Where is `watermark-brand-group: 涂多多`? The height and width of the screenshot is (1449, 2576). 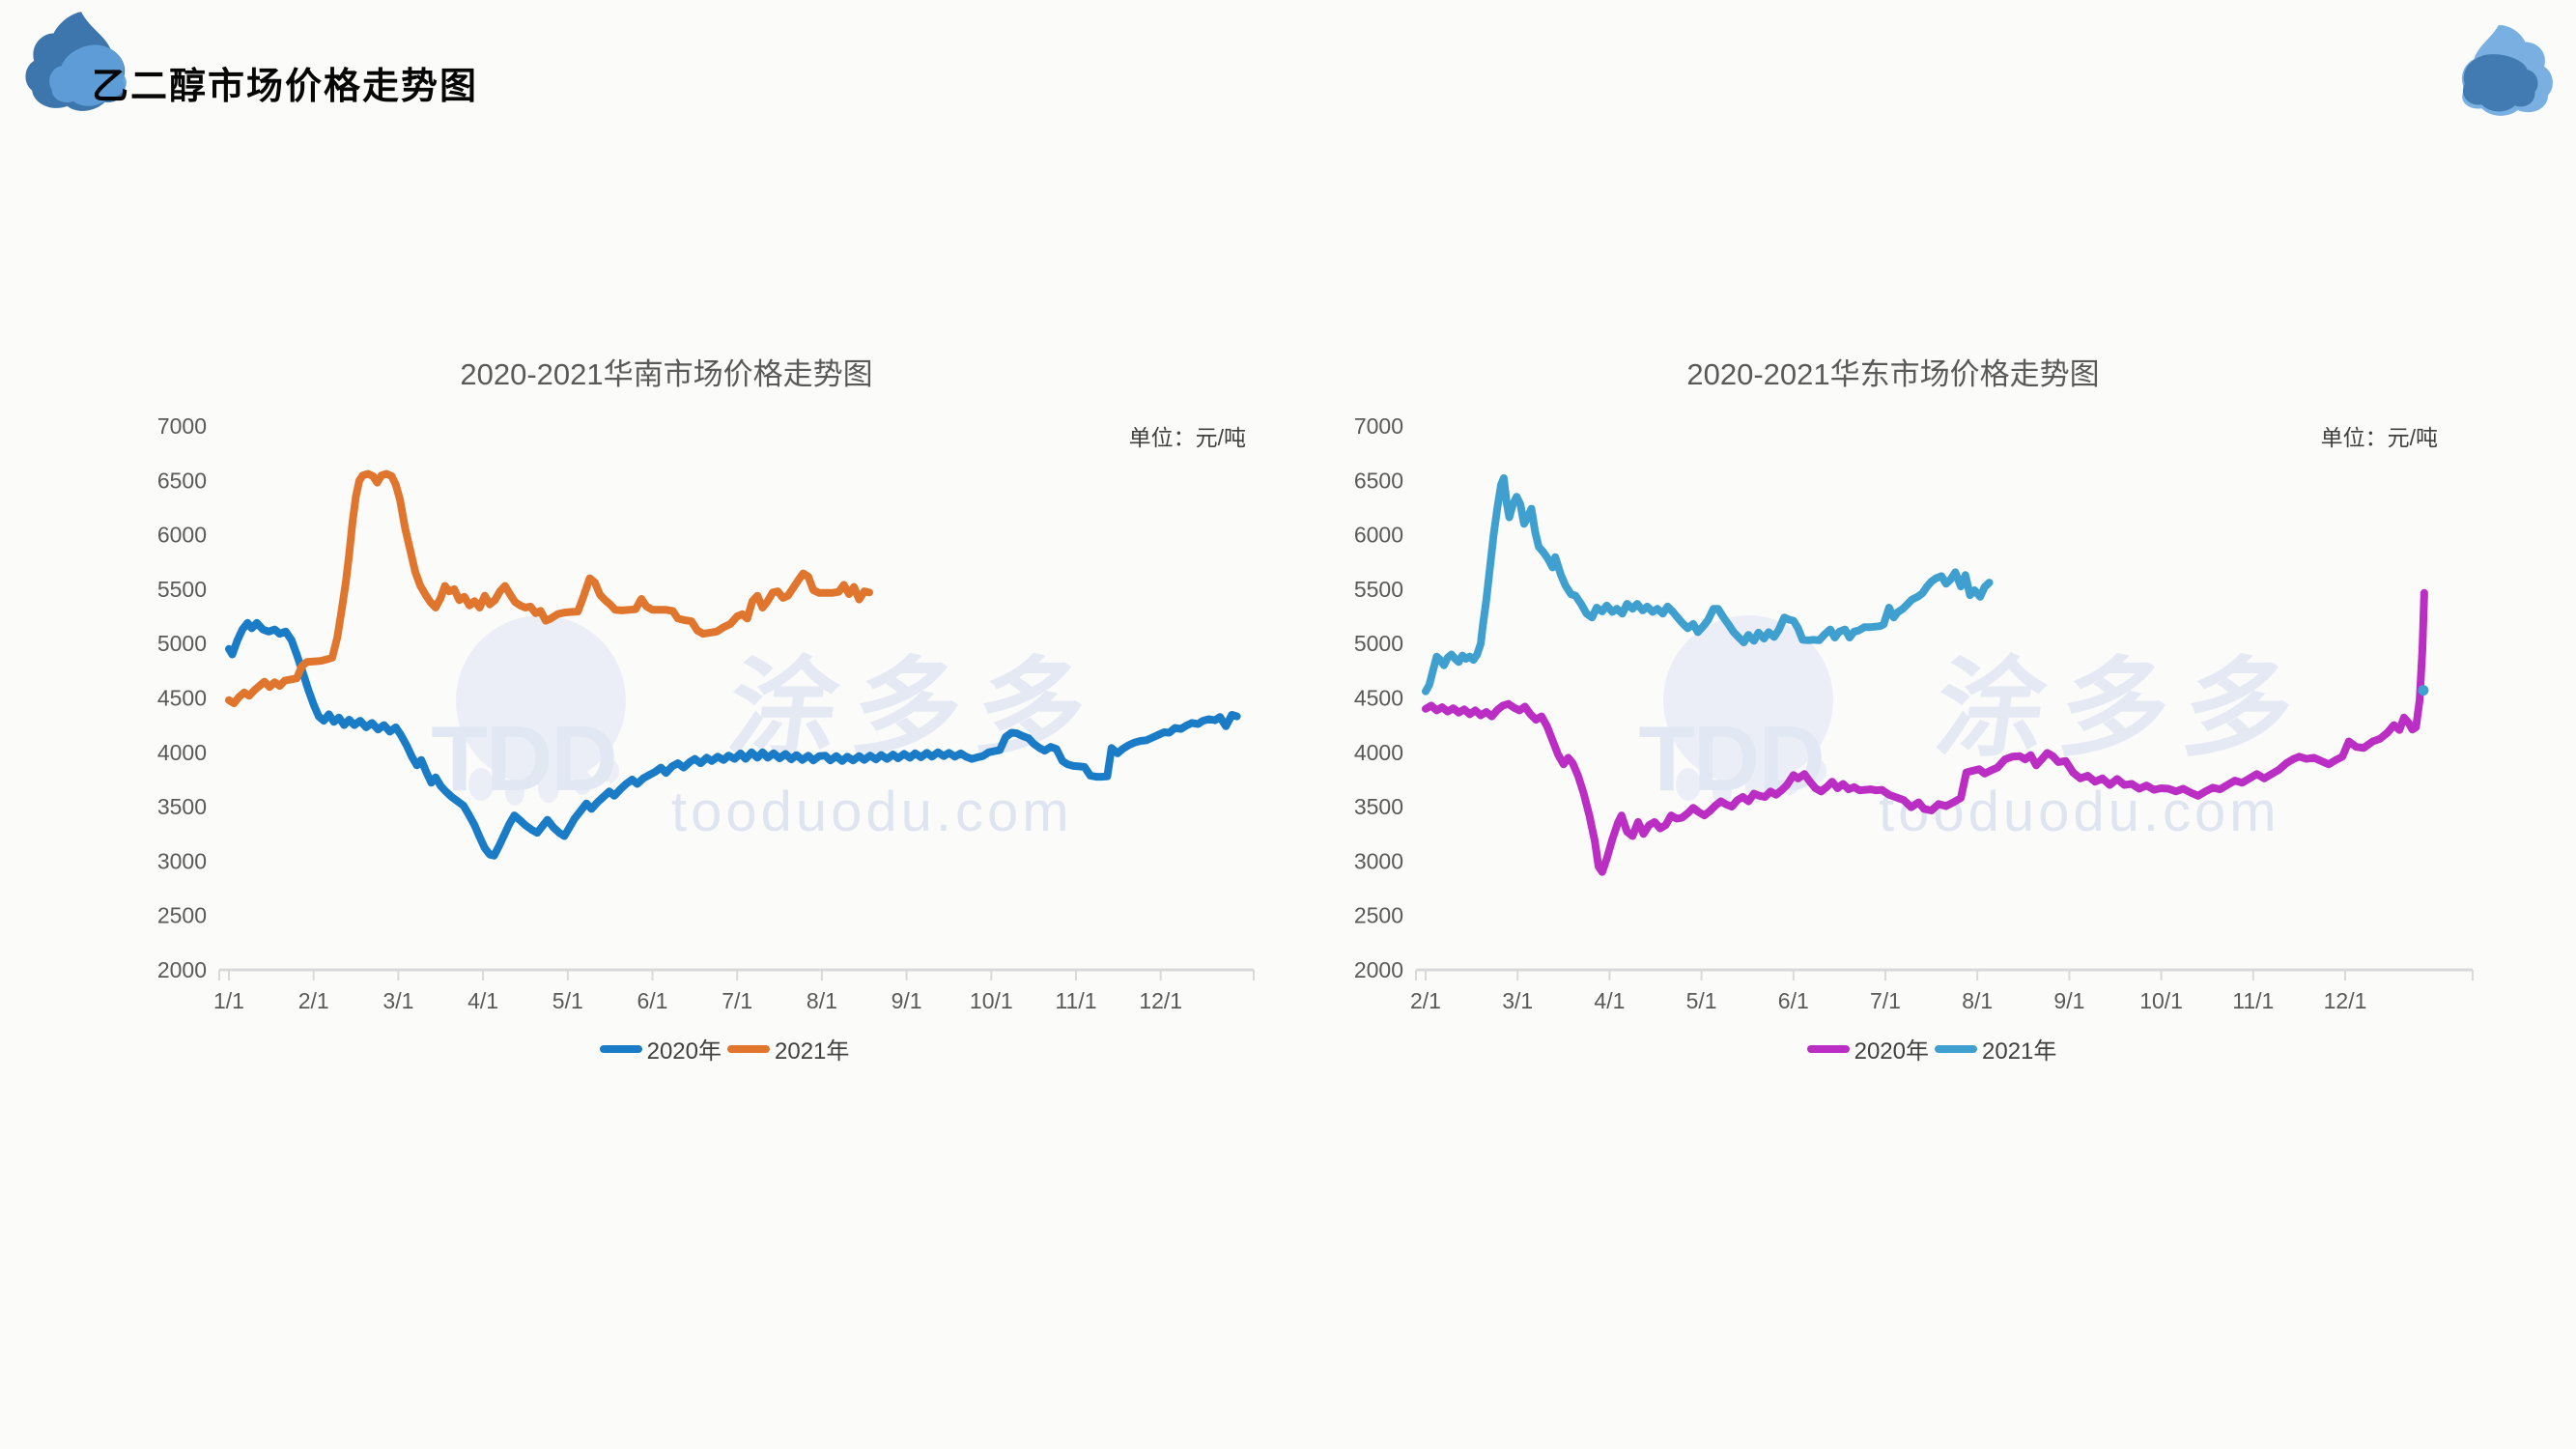 watermark-brand-group: 涂多多 is located at coordinates (2123, 708).